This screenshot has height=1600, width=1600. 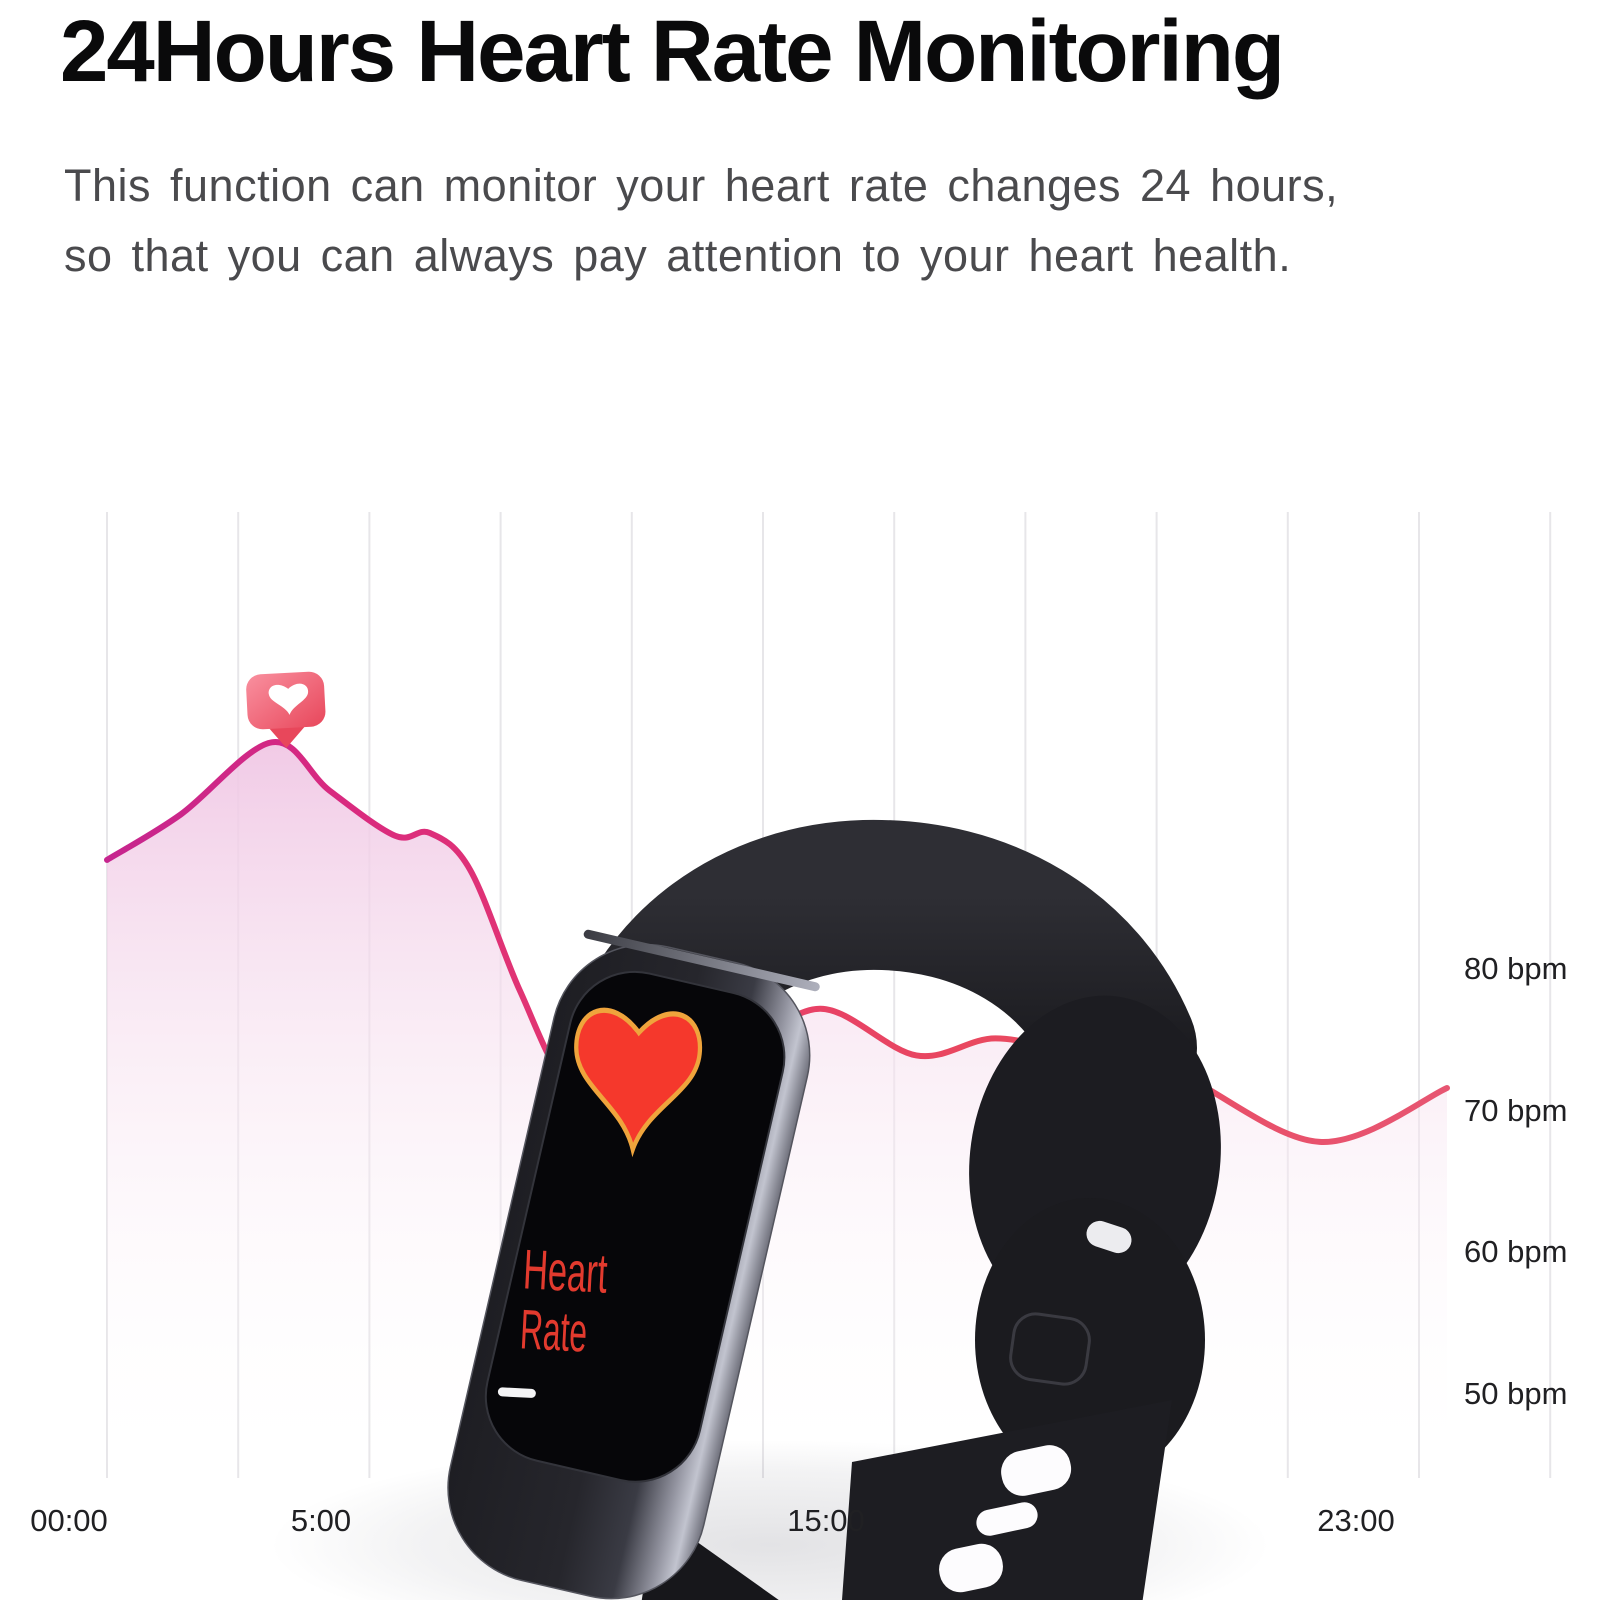 I want to click on watch-head: Heart Rate, so click(x=633, y=1264).